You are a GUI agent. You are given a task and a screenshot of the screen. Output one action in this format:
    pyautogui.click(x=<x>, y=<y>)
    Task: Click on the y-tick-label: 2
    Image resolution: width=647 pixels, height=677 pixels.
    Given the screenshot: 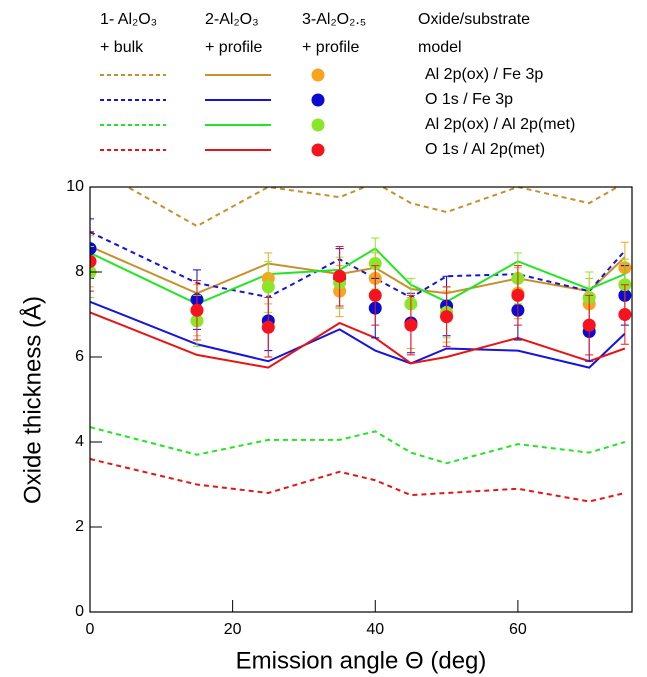 What is the action you would take?
    pyautogui.click(x=79, y=526)
    